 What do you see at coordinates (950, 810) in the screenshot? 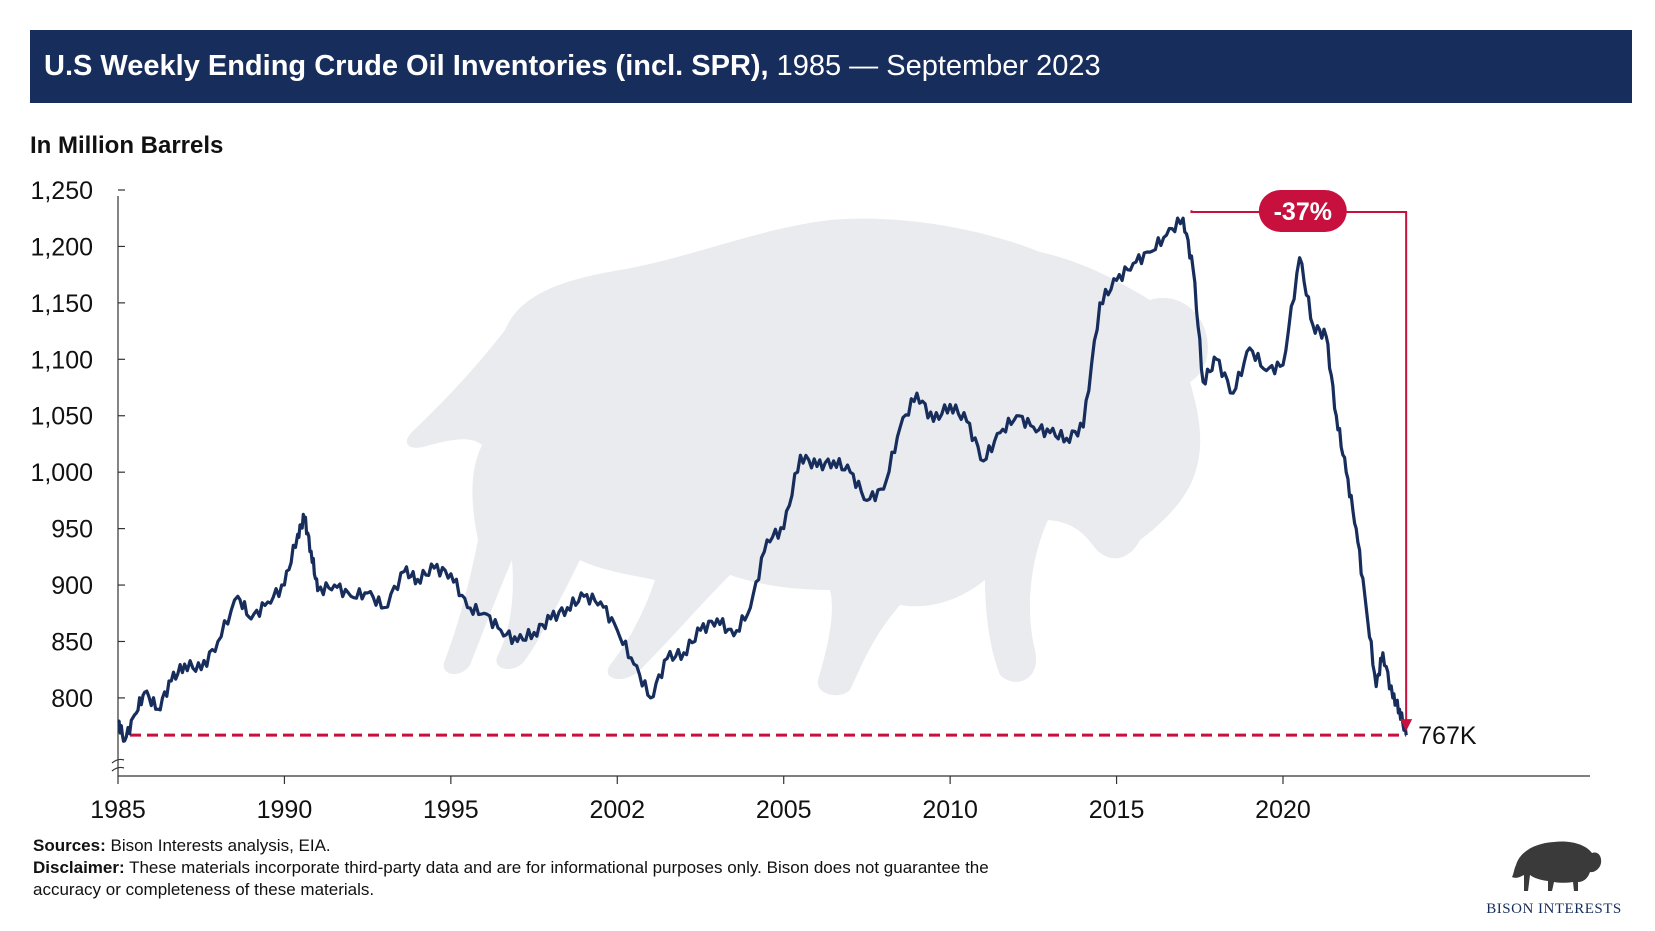
I see `x-tick-label: 2010` at bounding box center [950, 810].